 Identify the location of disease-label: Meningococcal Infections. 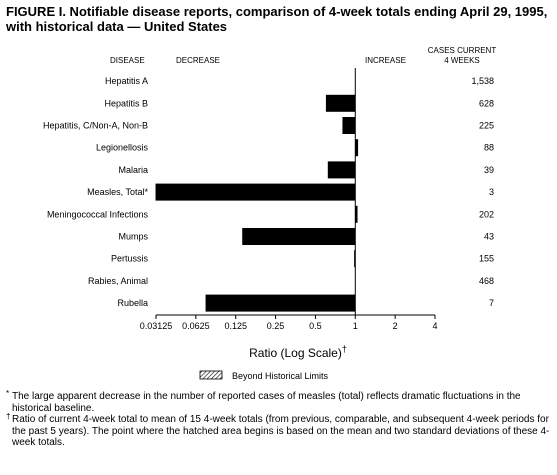
(98, 214).